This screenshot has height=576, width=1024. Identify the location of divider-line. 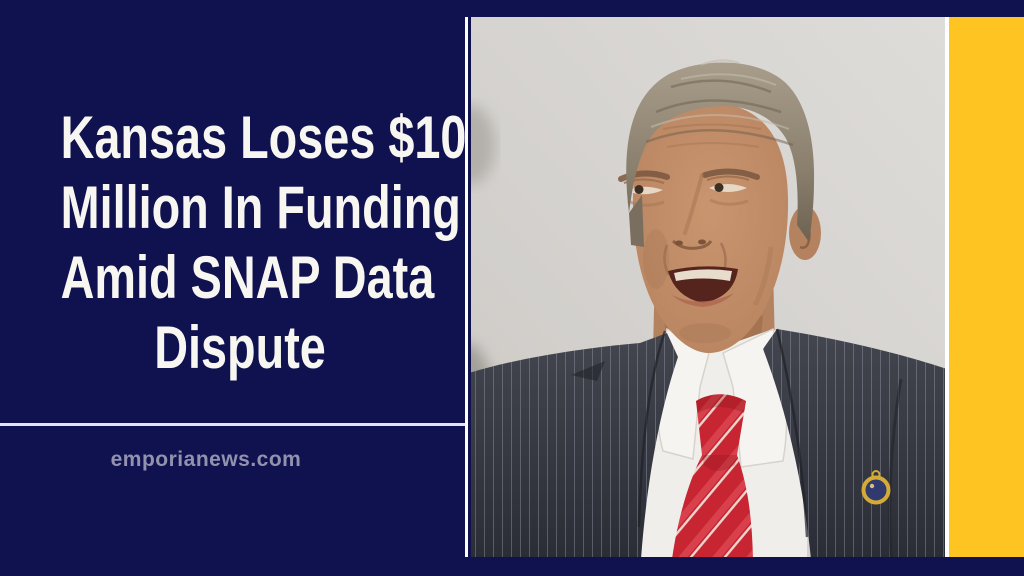
(234, 424).